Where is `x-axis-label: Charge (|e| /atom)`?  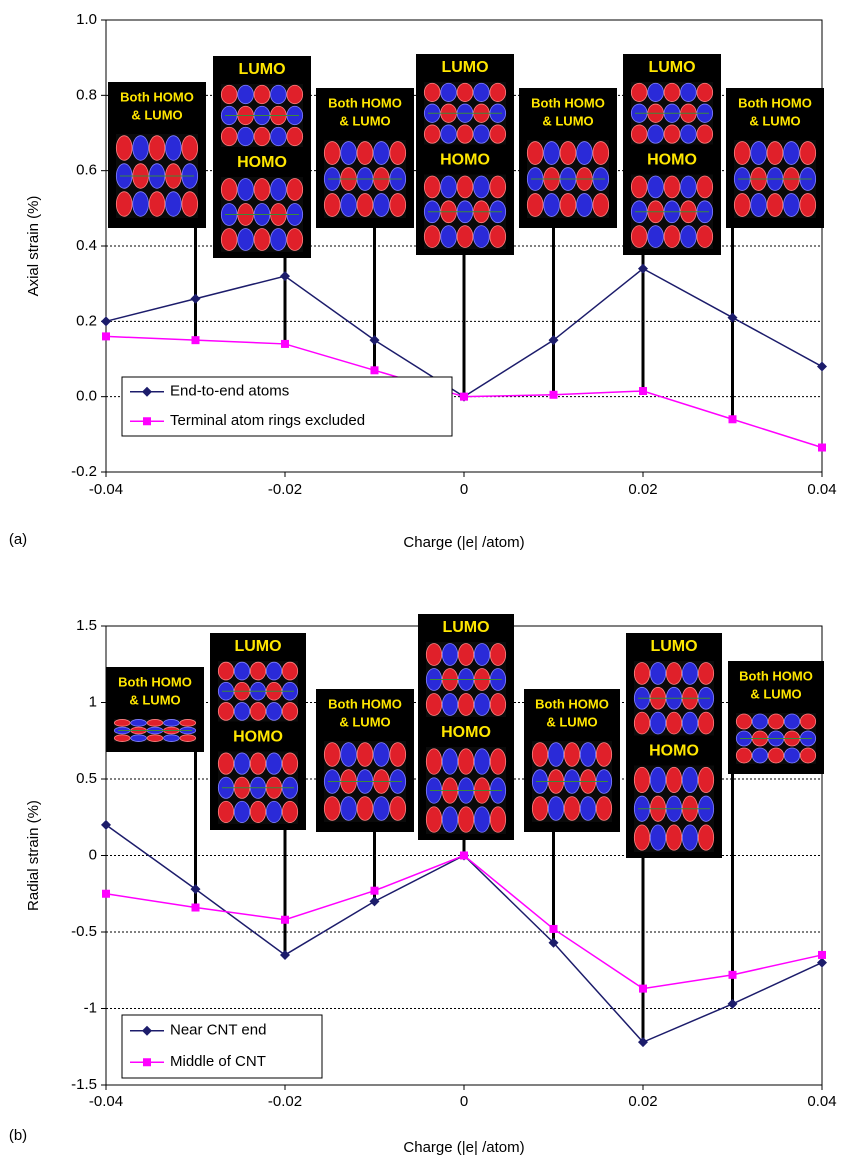 x-axis-label: Charge (|e| /atom) is located at coordinates (463, 1147).